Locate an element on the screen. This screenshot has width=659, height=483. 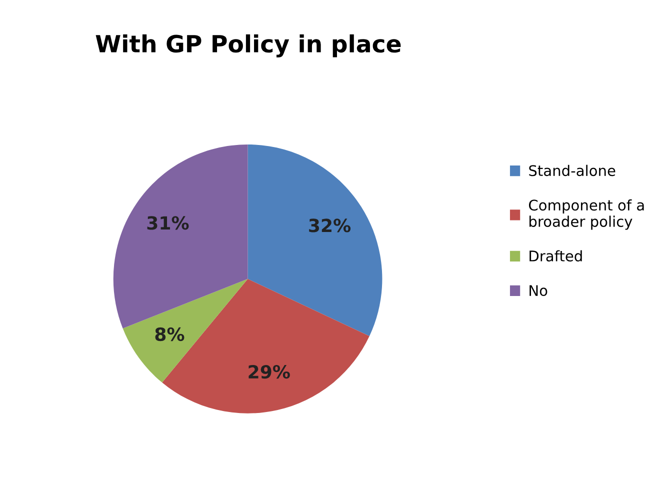
data-label: 31% is located at coordinates (168, 223).